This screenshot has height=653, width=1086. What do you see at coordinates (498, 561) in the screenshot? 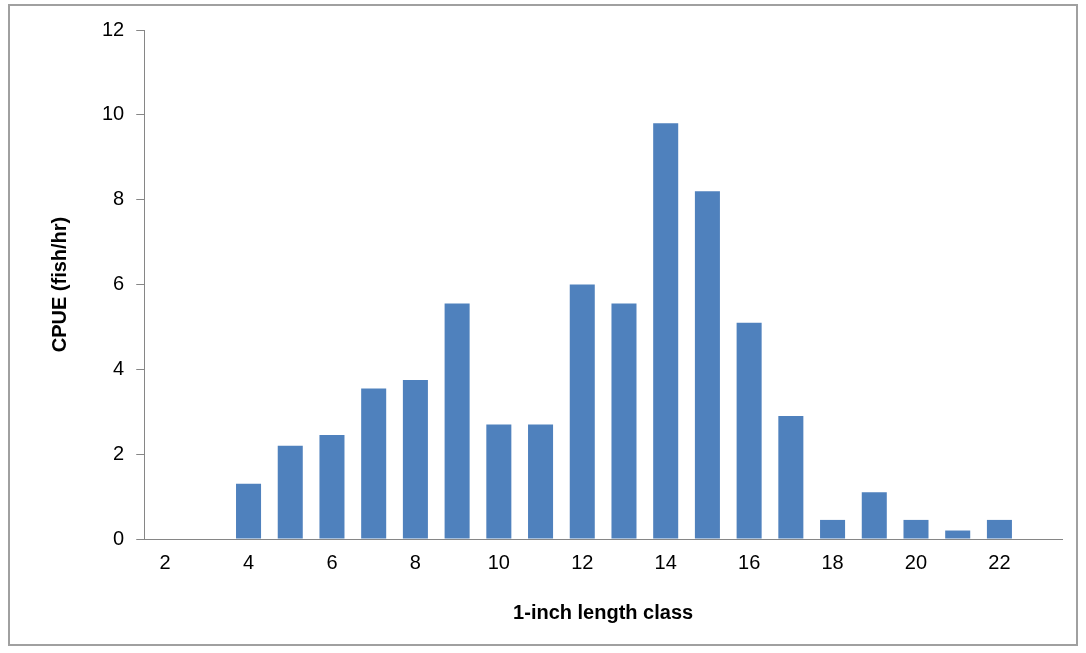
I see `x-tick-label: 10` at bounding box center [498, 561].